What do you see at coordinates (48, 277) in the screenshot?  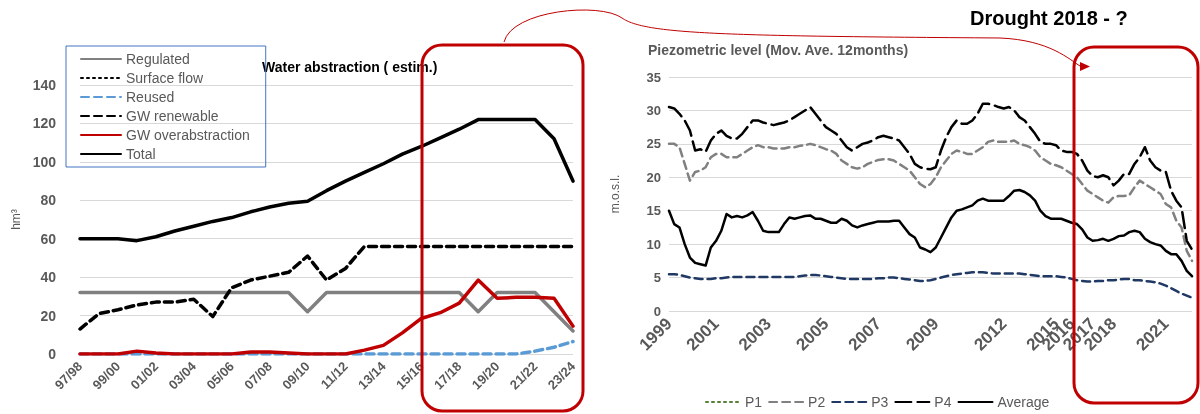 I see `y-tick-label: 40` at bounding box center [48, 277].